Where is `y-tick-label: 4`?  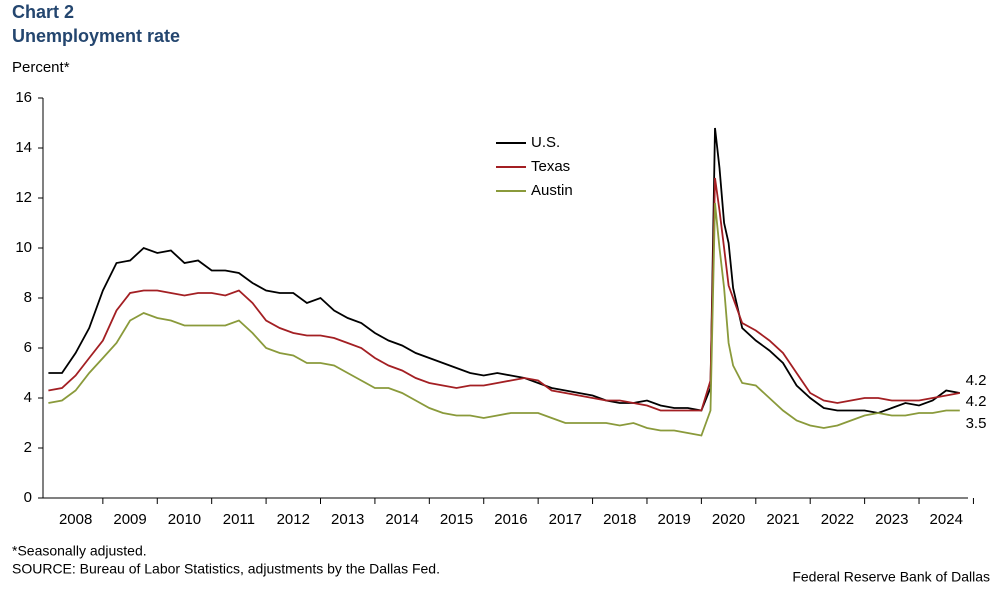 y-tick-label: 4 is located at coordinates (28, 397).